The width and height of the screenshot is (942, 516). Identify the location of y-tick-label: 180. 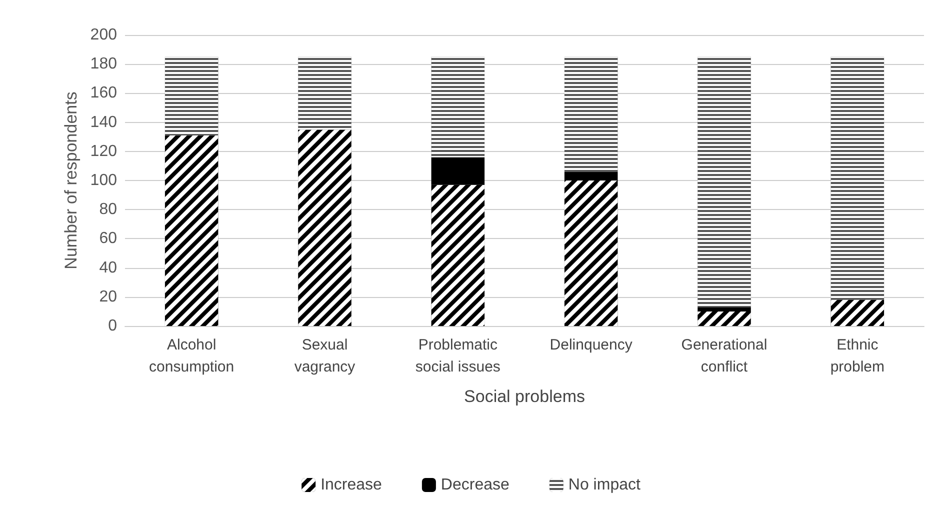
(104, 64).